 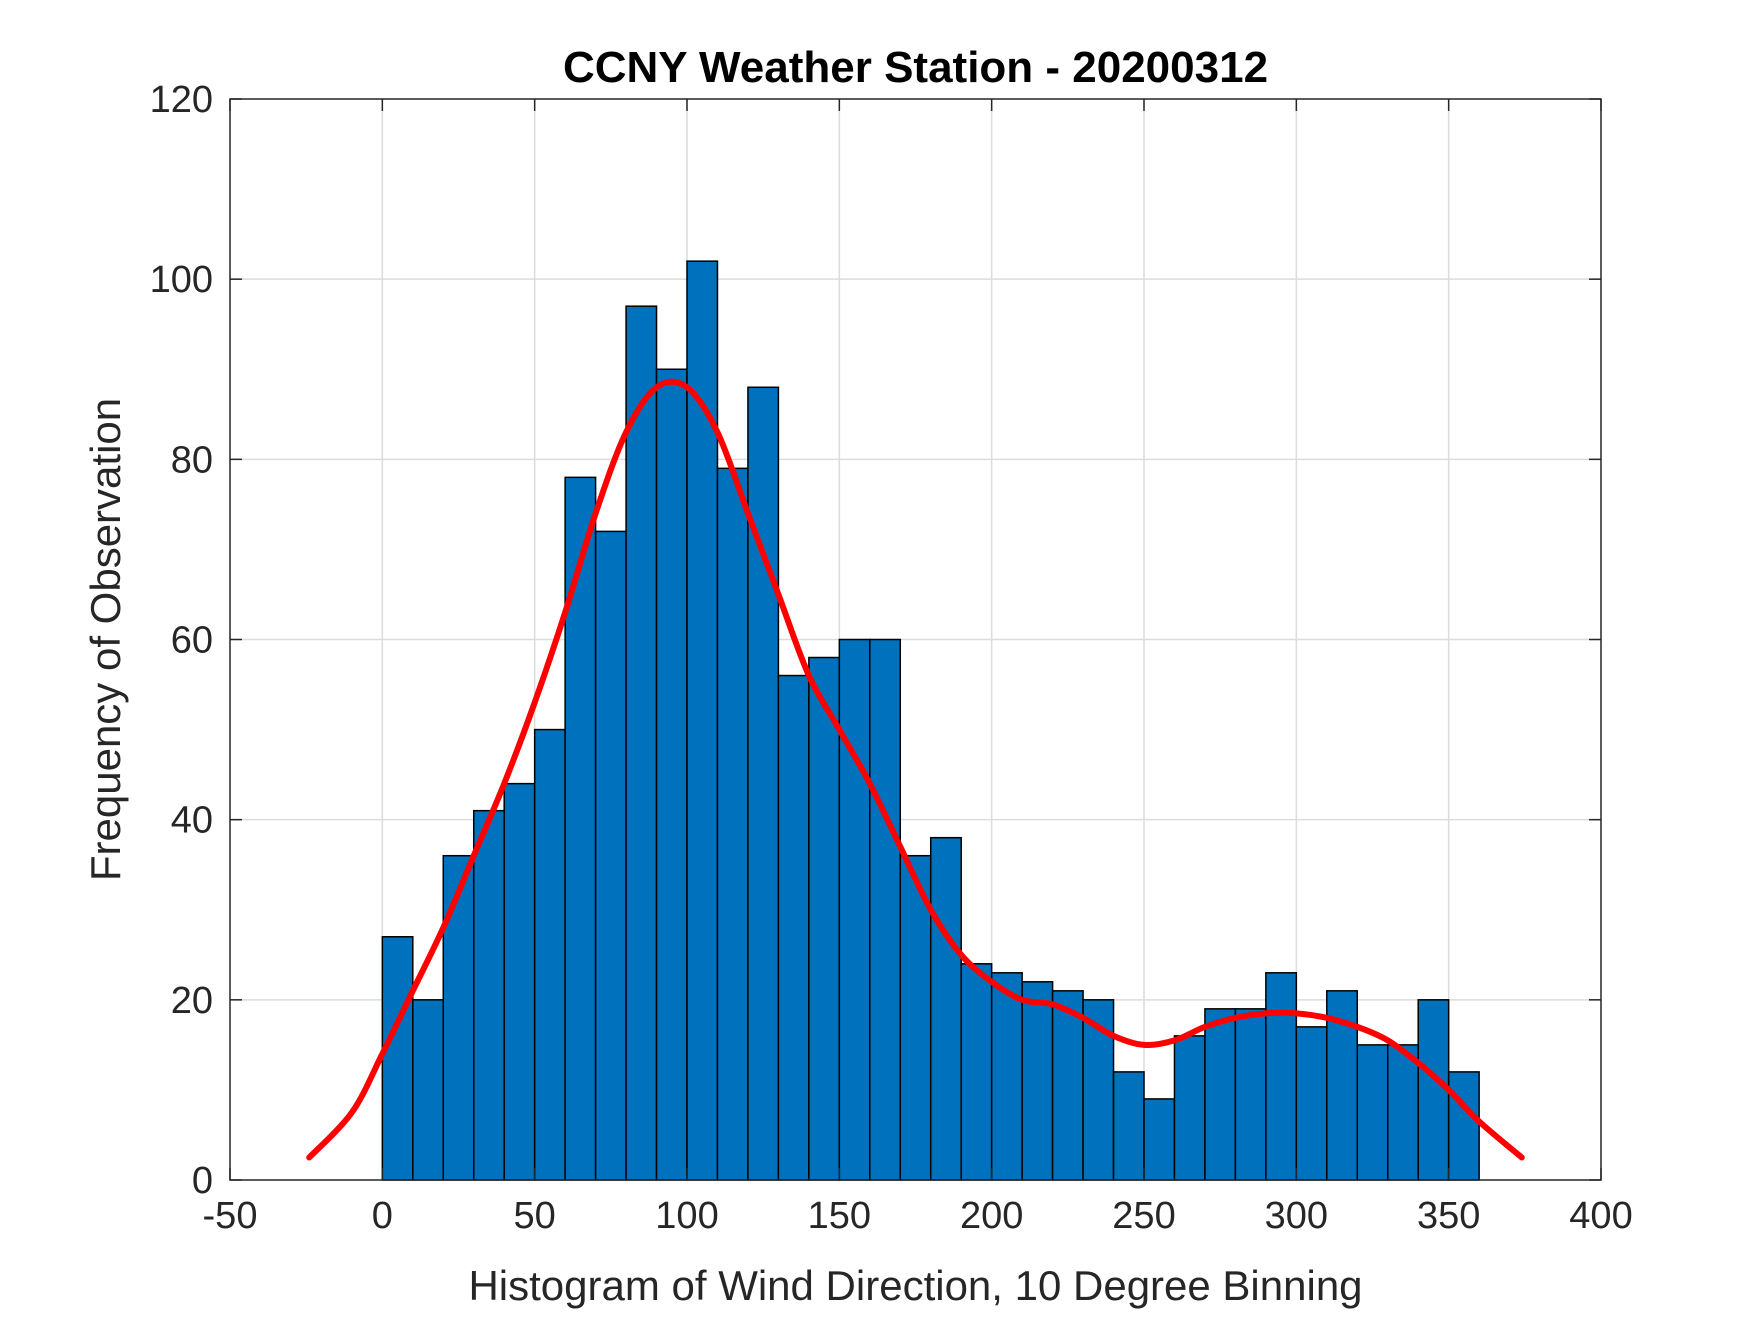 I want to click on y-tick-label: 100, so click(x=181, y=280).